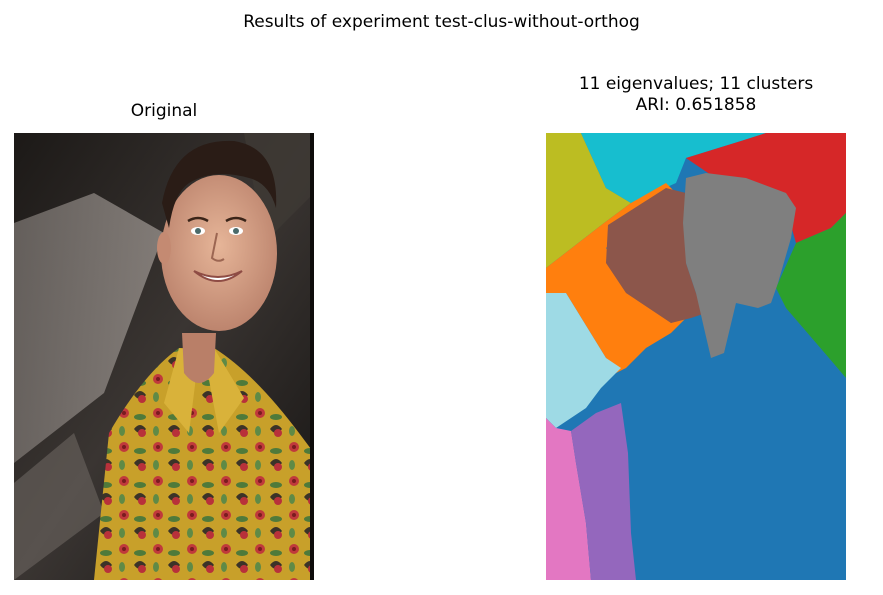  I want to click on hair, so click(219, 184).